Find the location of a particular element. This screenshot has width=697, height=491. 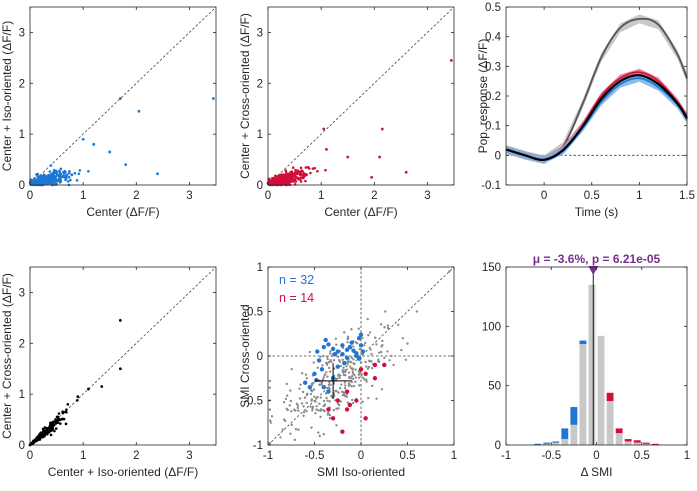

axes-box-b is located at coordinates (361, 96).